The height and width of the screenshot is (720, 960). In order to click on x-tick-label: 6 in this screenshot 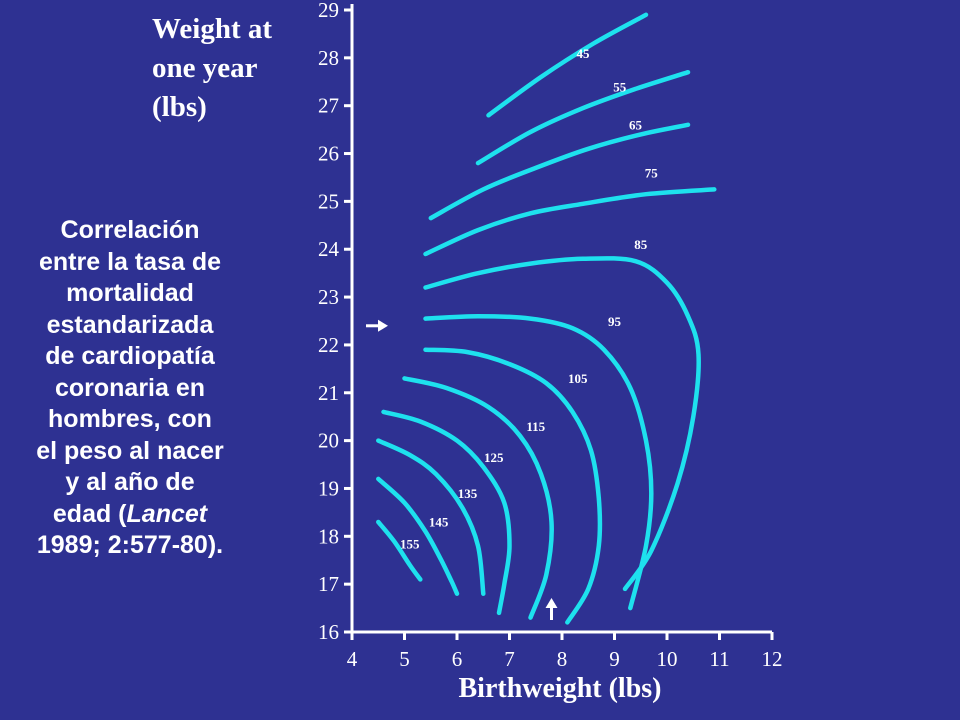, I will do `click(457, 659)`.